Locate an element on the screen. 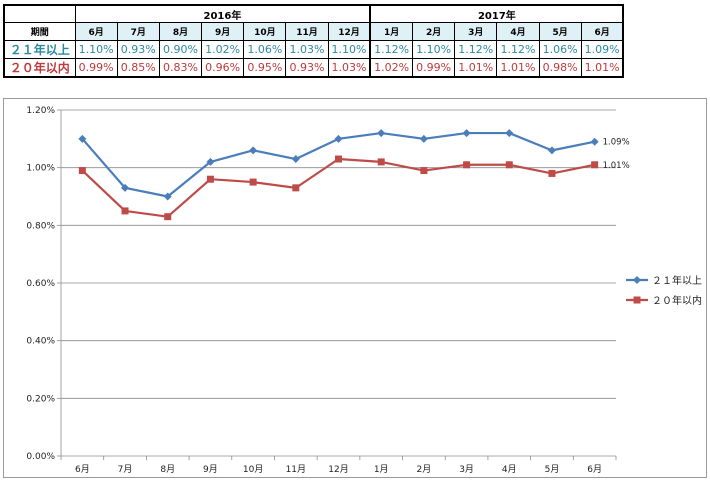 The image size is (710, 481). y-tick-label: 0.40% is located at coordinates (40, 342).